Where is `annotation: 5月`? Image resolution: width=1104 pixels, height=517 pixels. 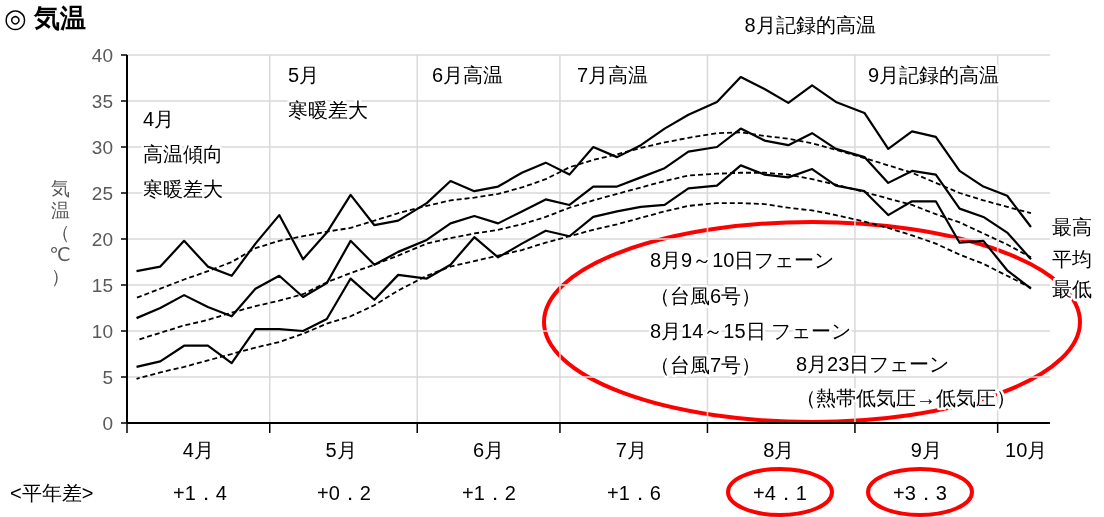
annotation: 5月 is located at coordinates (304, 75).